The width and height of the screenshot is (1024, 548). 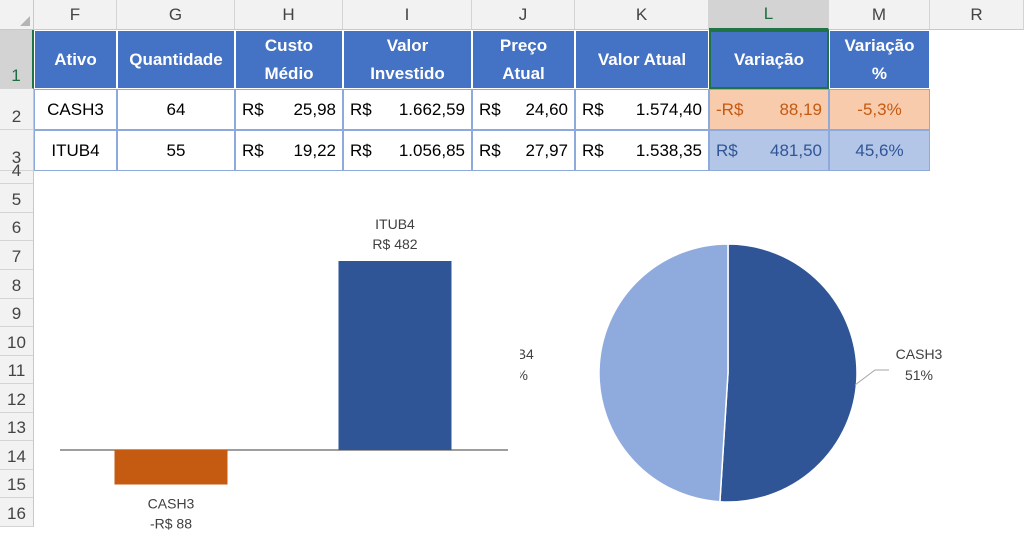 What do you see at coordinates (523, 15) in the screenshot?
I see `column-header-j: J` at bounding box center [523, 15].